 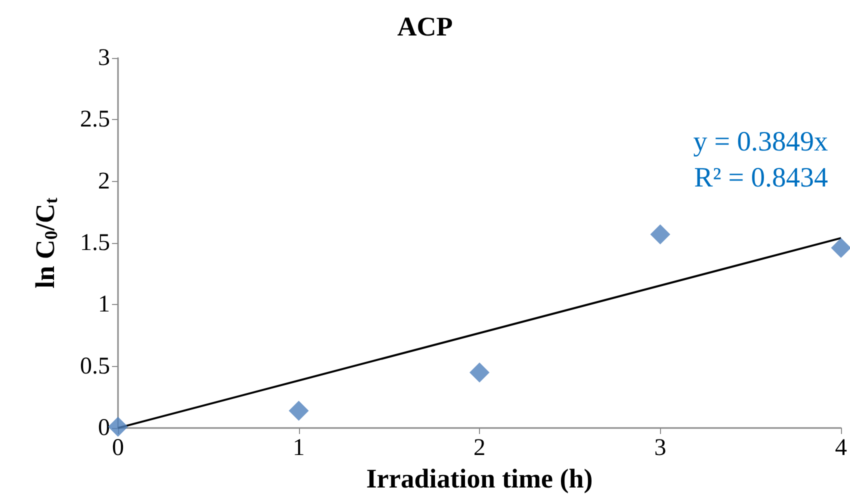 What do you see at coordinates (425, 27) in the screenshot?
I see `chart-title: ACP` at bounding box center [425, 27].